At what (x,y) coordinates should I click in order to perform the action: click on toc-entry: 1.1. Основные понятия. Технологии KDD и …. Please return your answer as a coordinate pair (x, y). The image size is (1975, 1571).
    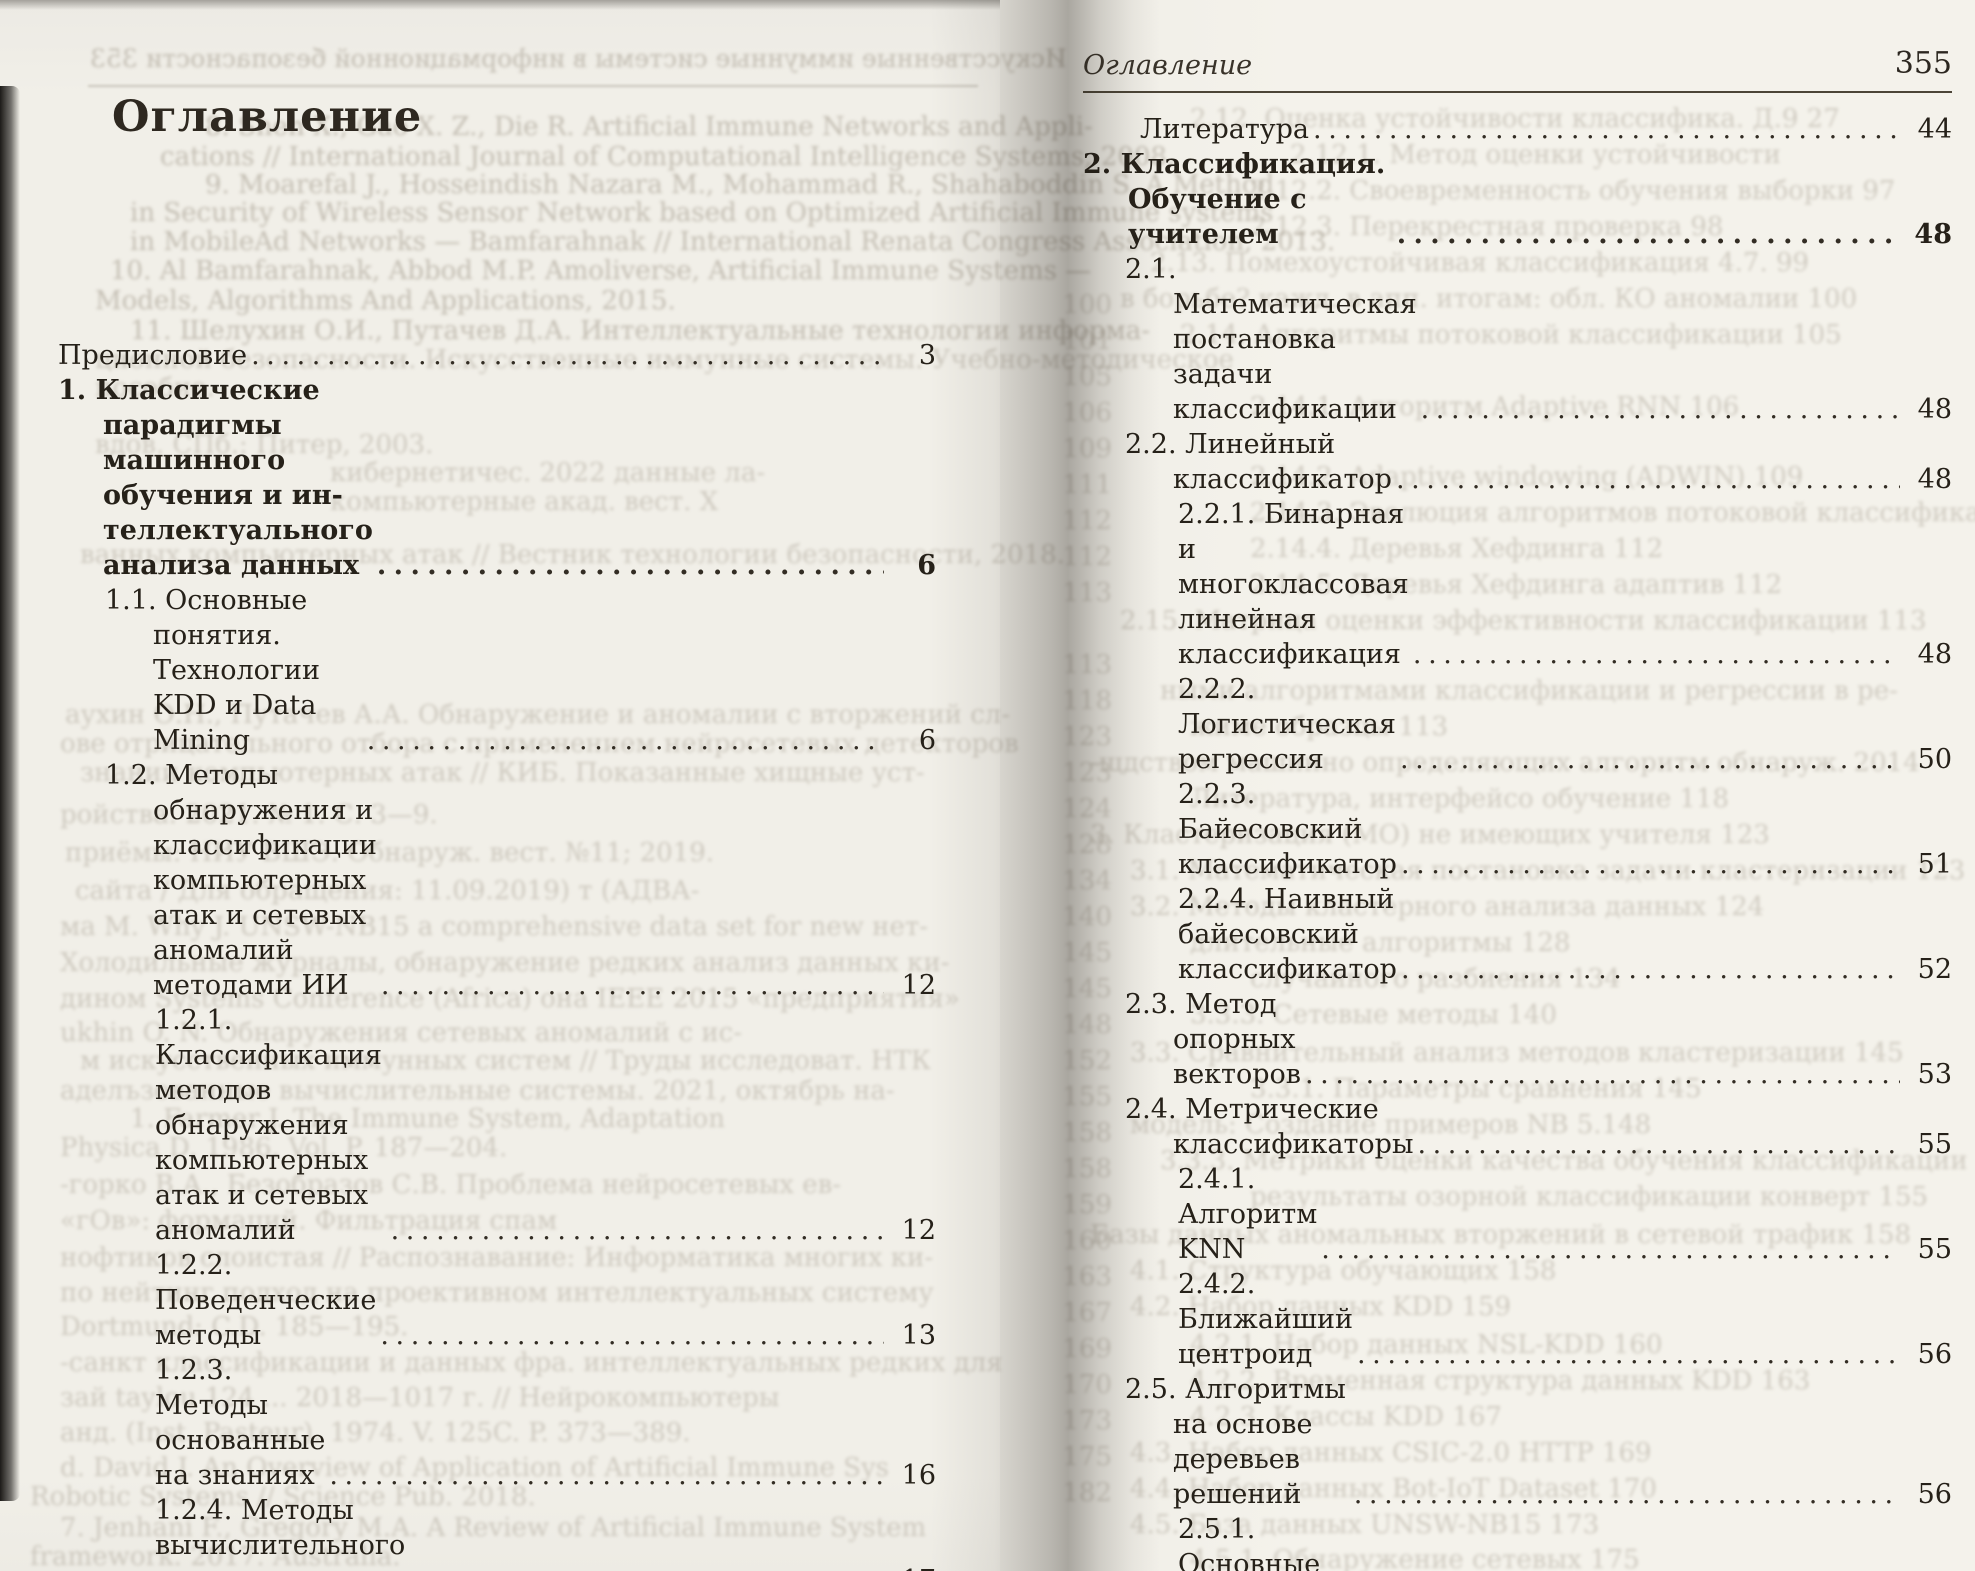
    Looking at the image, I should click on (497, 670).